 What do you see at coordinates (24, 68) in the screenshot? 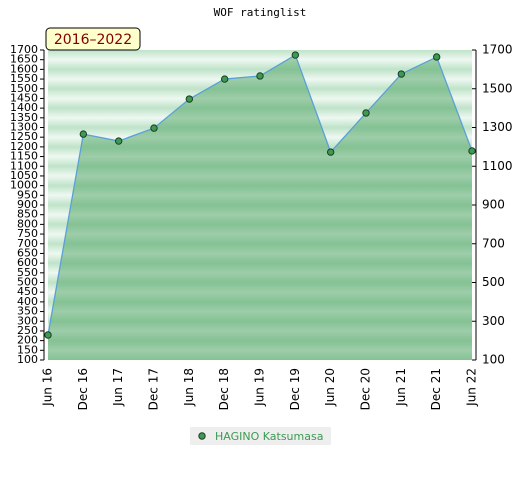
I see `y-tick-label: 1600` at bounding box center [24, 68].